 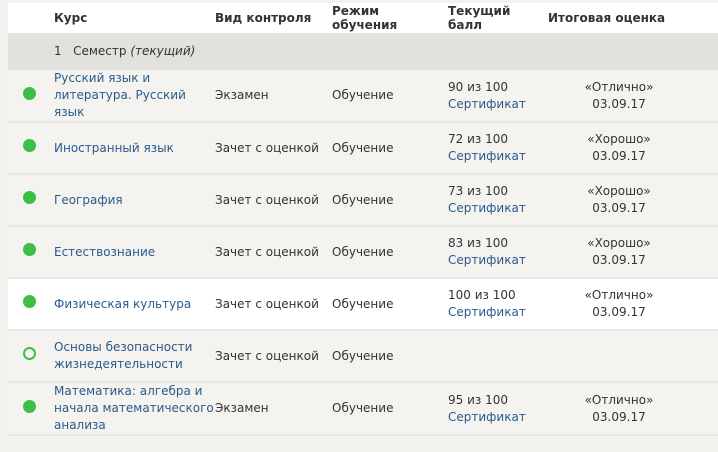 What do you see at coordinates (120, 95) in the screenshot?
I see `course-link: Русский язык и литература. Русский язык` at bounding box center [120, 95].